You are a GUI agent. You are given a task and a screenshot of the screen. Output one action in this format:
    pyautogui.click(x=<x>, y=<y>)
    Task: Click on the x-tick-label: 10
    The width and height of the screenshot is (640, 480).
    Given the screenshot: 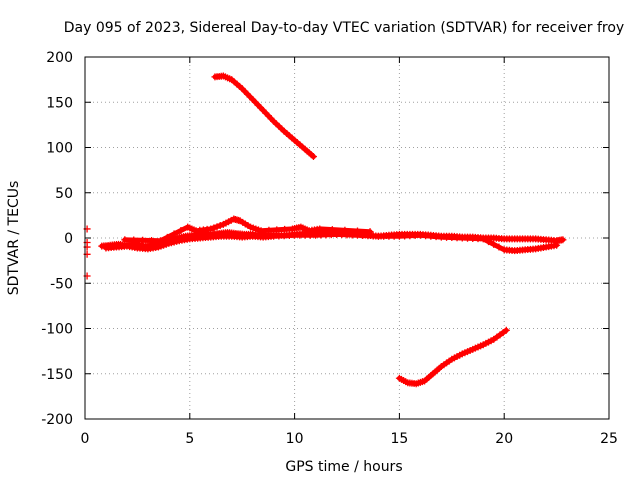 What is the action you would take?
    pyautogui.click(x=295, y=439)
    